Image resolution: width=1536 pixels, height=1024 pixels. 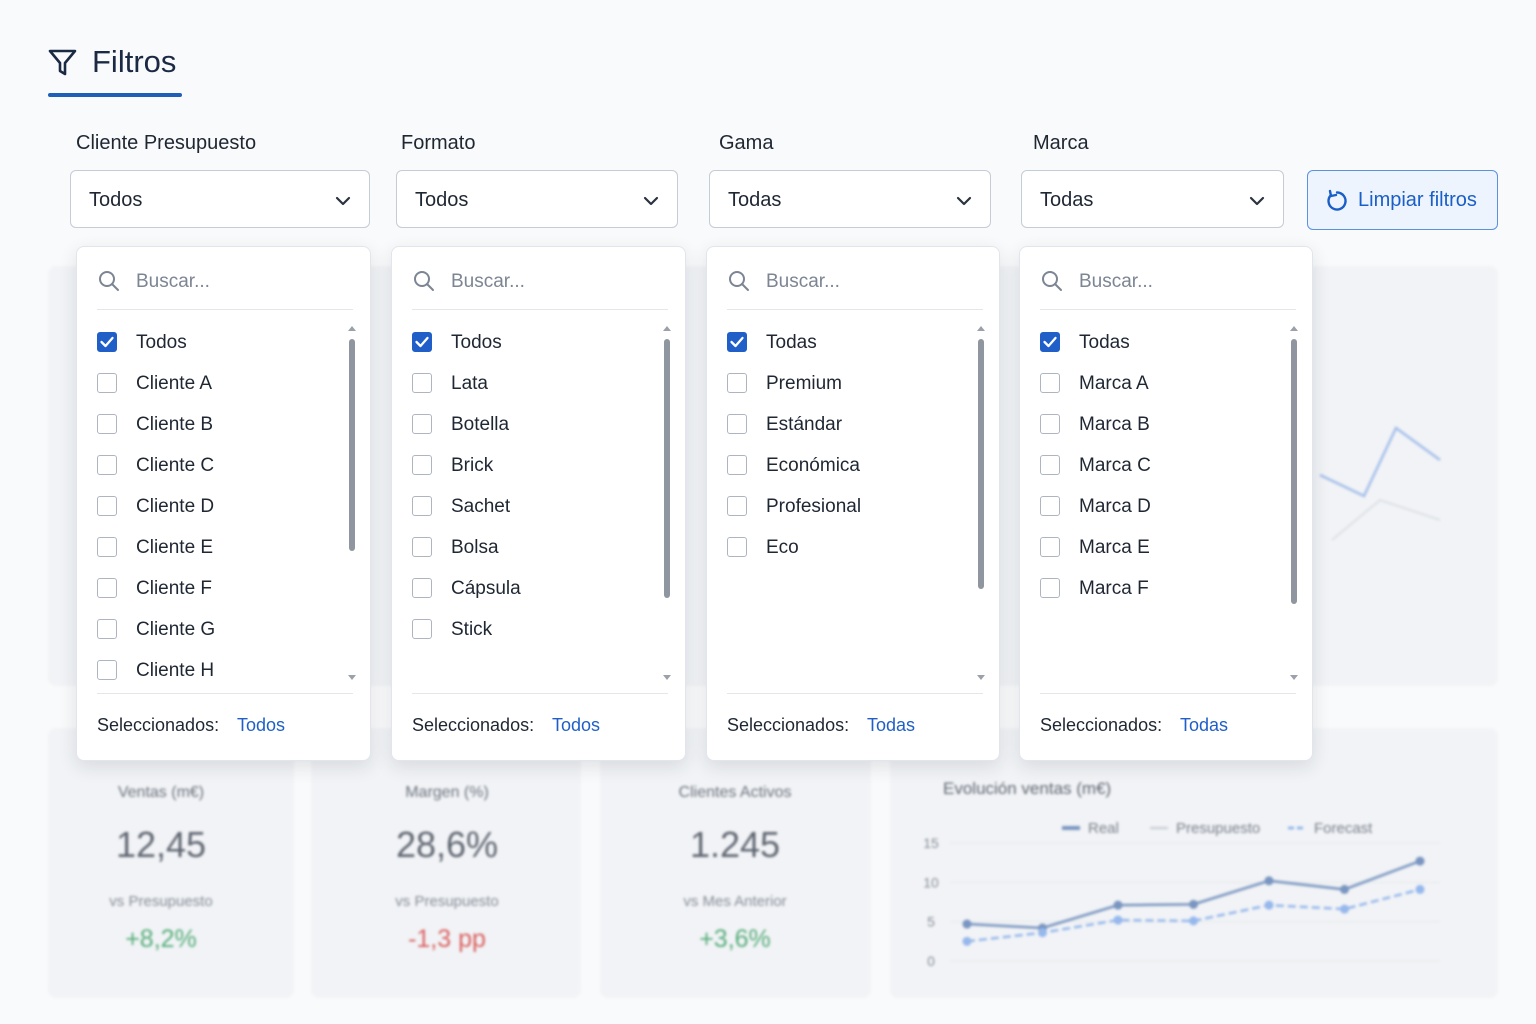 I want to click on option-label: Cliente C, so click(x=175, y=465).